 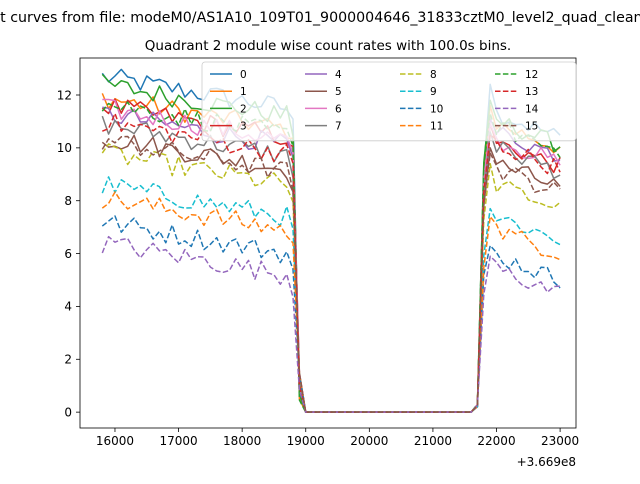 What do you see at coordinates (64, 95) in the screenshot?
I see `y-tick-label: 12` at bounding box center [64, 95].